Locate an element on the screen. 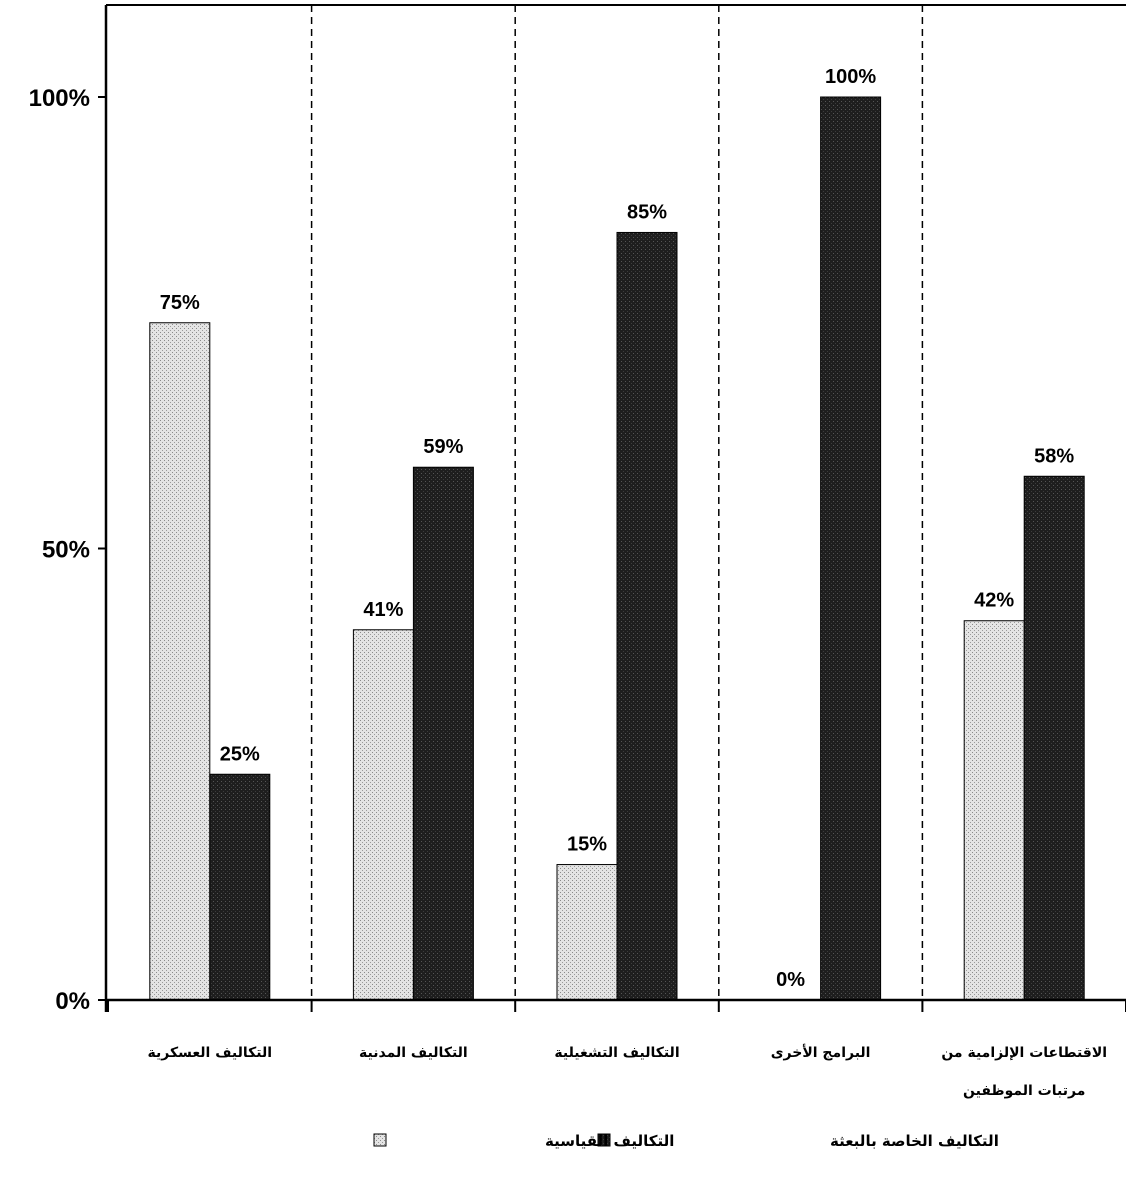 The height and width of the screenshot is (1186, 1126). x-category-label: التكاليف التشغيلية is located at coordinates (616, 1053).